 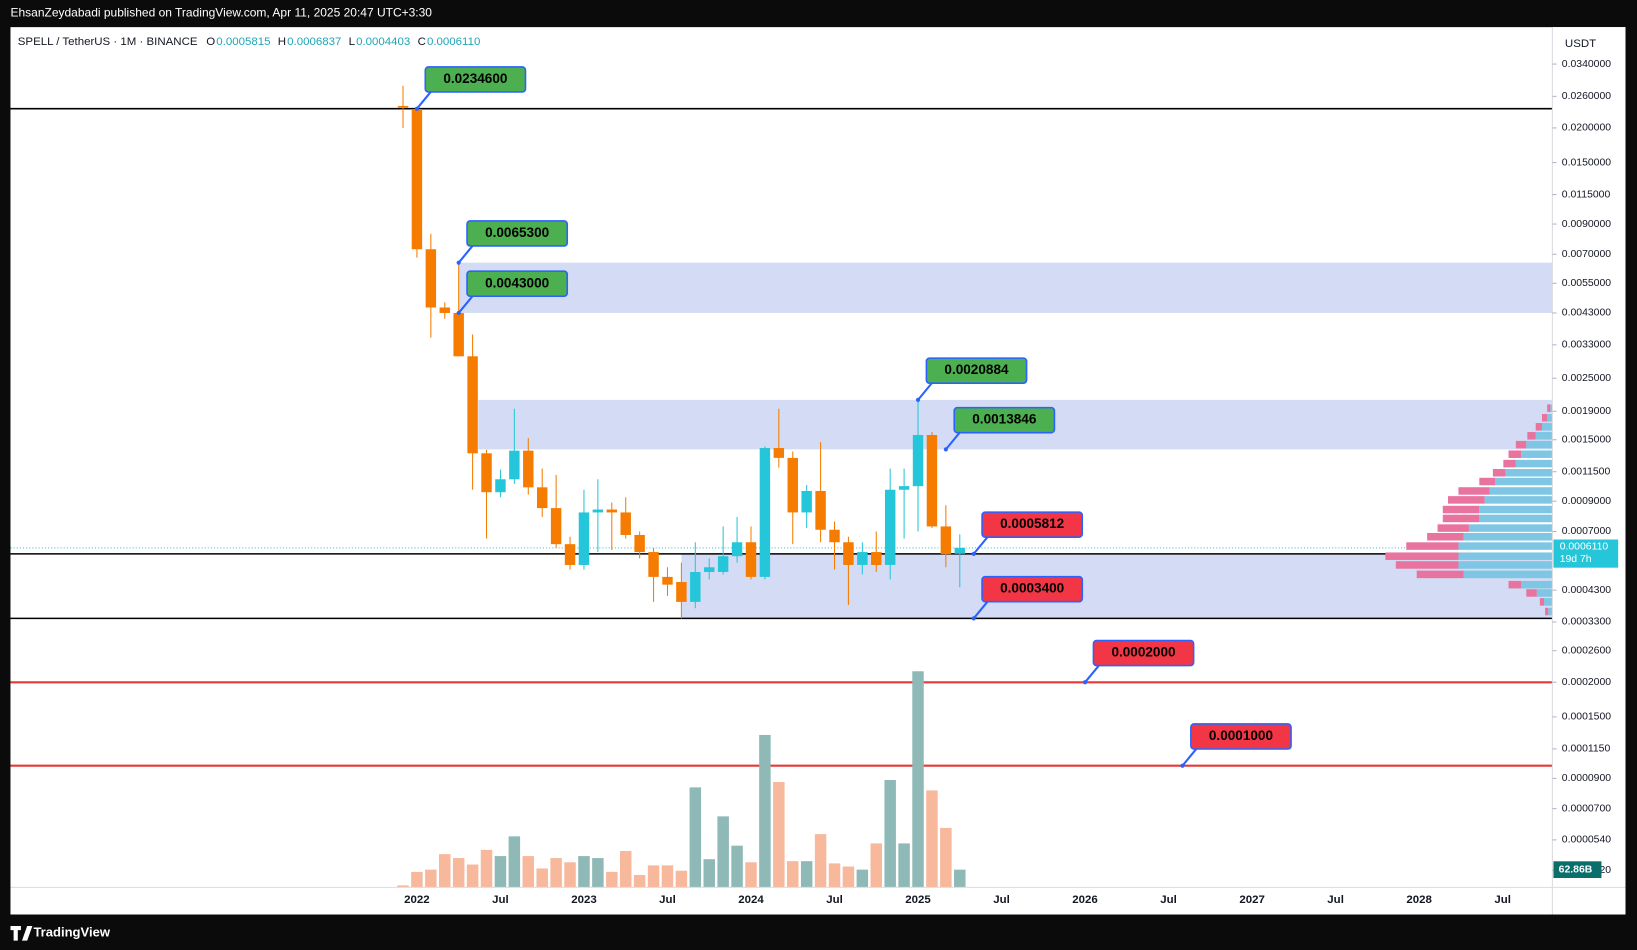 I want to click on y-tick-label: 0.0001500, so click(x=1586, y=717).